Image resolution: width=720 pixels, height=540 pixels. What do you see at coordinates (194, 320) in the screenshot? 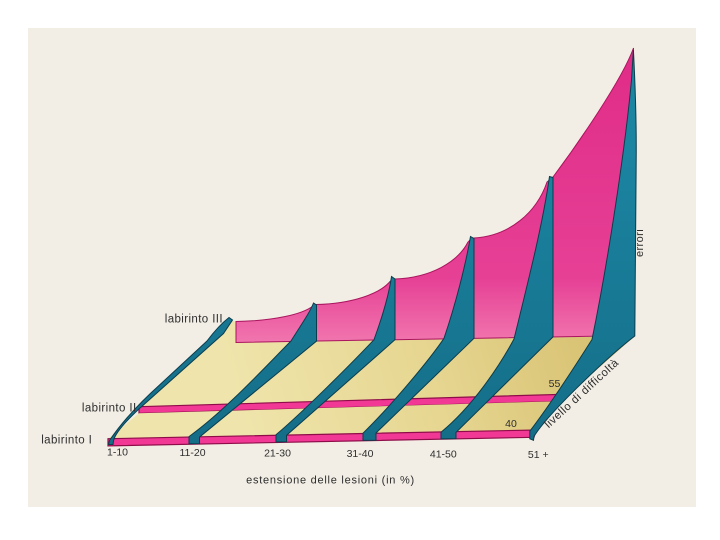
I see `svg-text: labirinto III` at bounding box center [194, 320].